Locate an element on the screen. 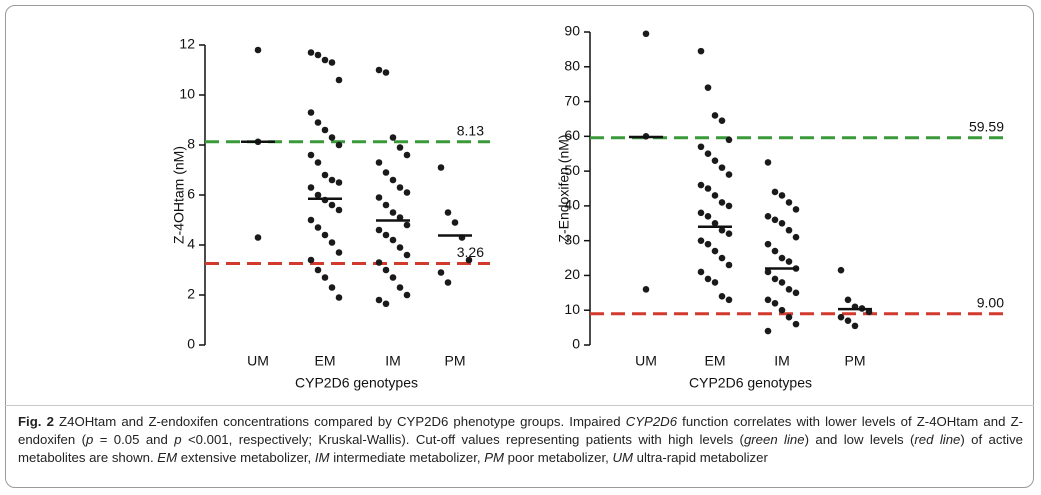 The width and height of the screenshot is (1041, 495). caption-italic: IM is located at coordinates (322, 457).